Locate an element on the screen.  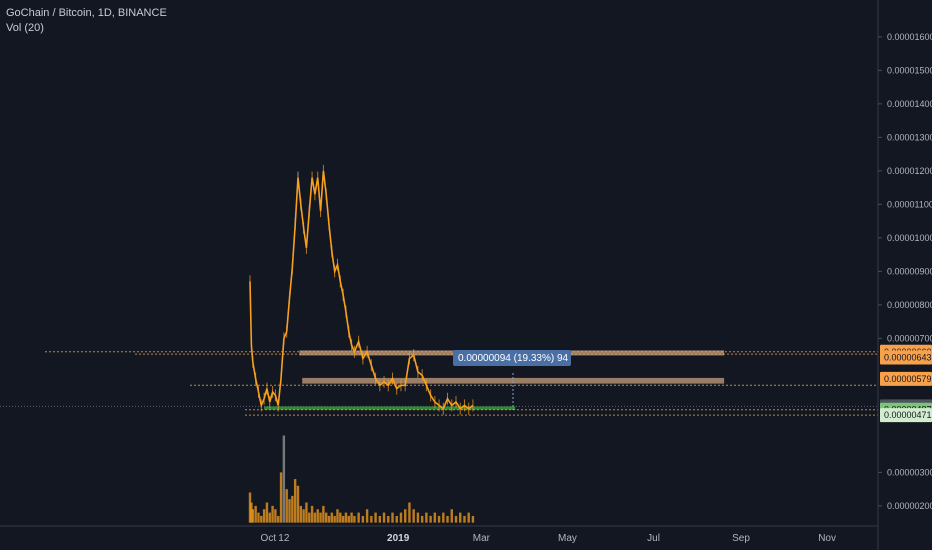
date-tick-label: 2019 is located at coordinates (398, 538).